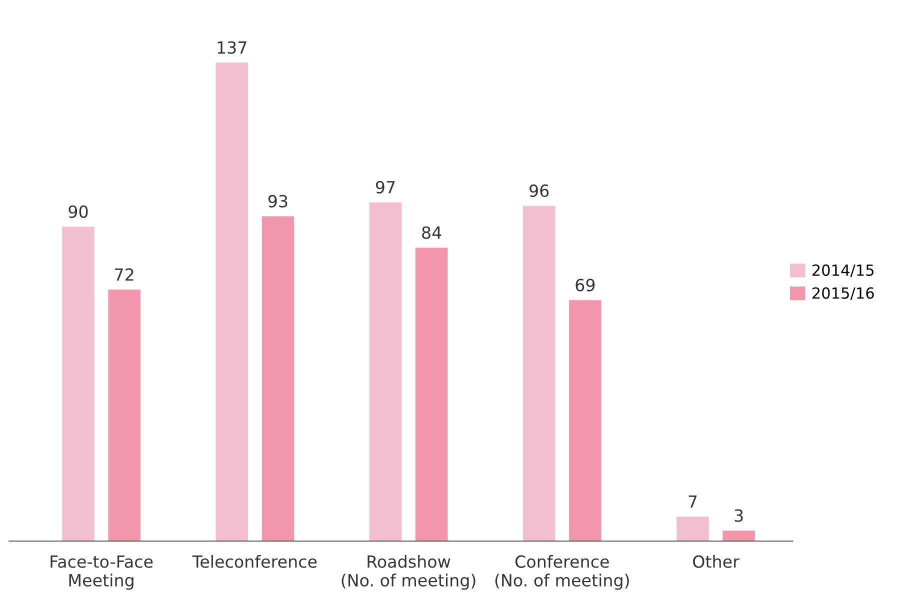  I want to click on data-label: 96, so click(539, 191).